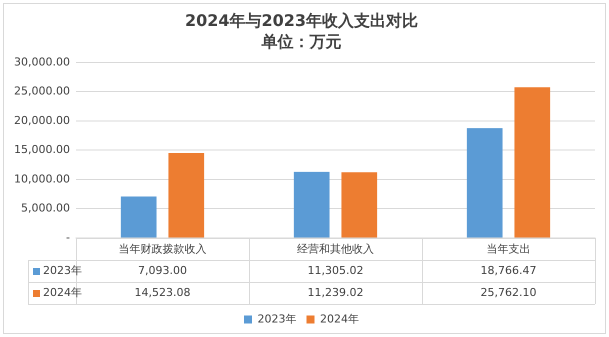 The width and height of the screenshot is (609, 337). I want to click on data-label: 11,239.02, so click(336, 292).